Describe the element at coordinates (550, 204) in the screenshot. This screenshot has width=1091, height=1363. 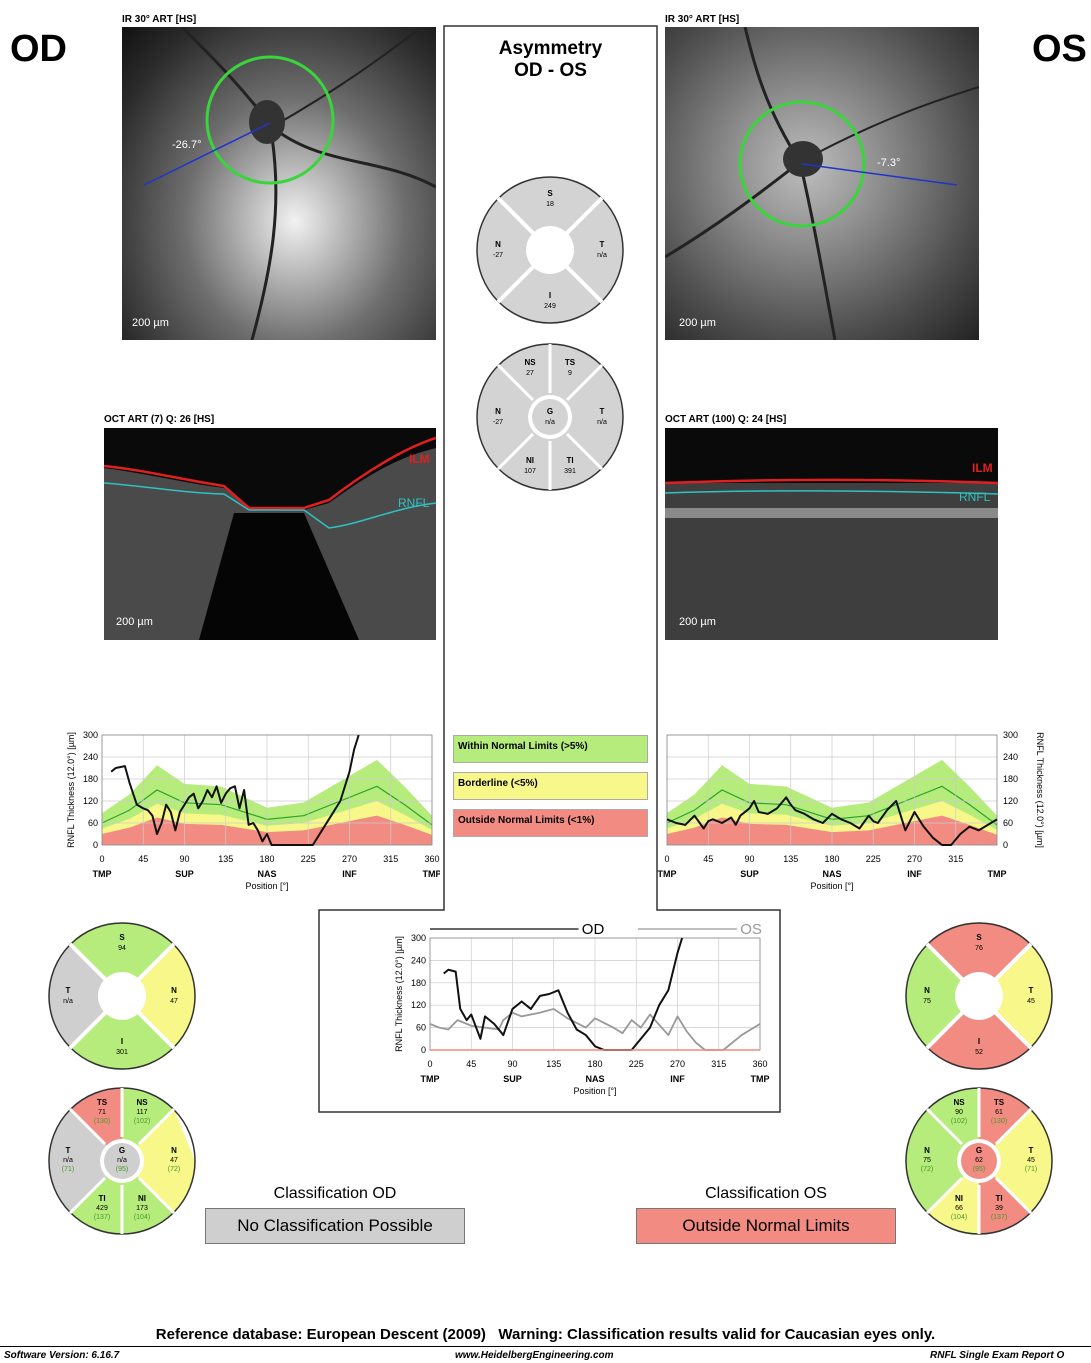
I see `asym-s-value: 18` at that location.